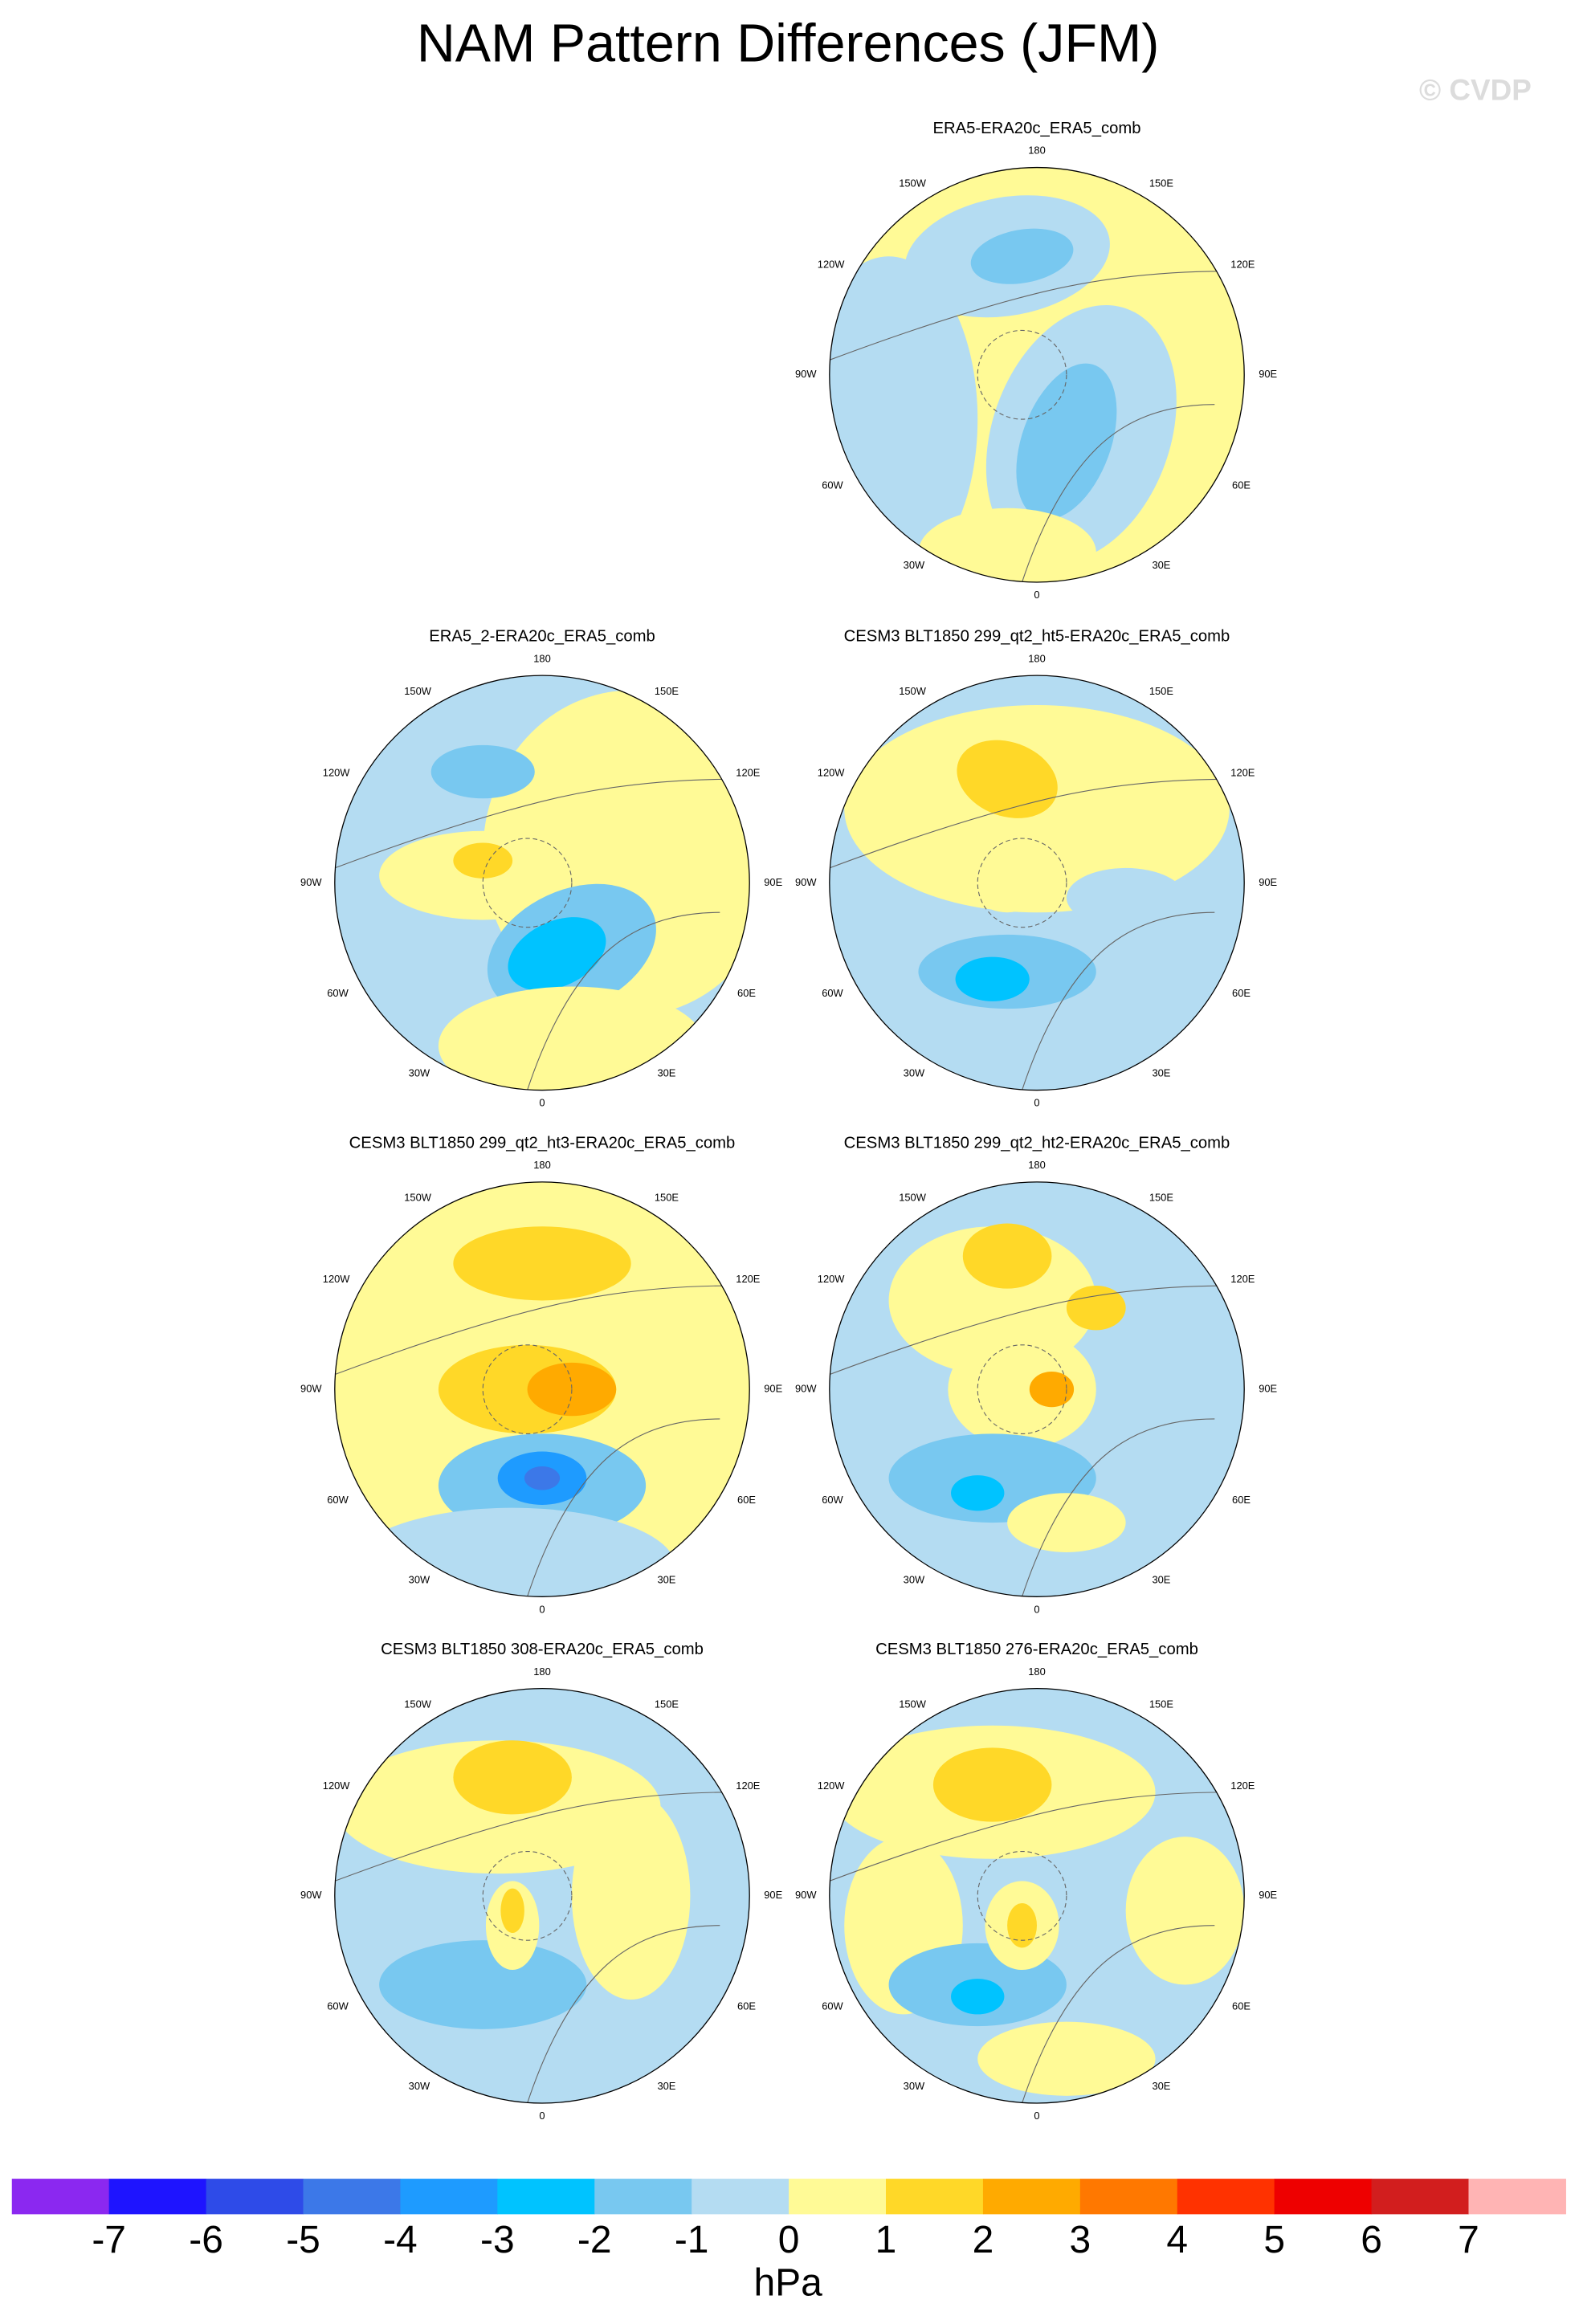 The height and width of the screenshot is (2324, 1579). Describe the element at coordinates (303, 2240) in the screenshot. I see `colorbar-label: -5` at that location.